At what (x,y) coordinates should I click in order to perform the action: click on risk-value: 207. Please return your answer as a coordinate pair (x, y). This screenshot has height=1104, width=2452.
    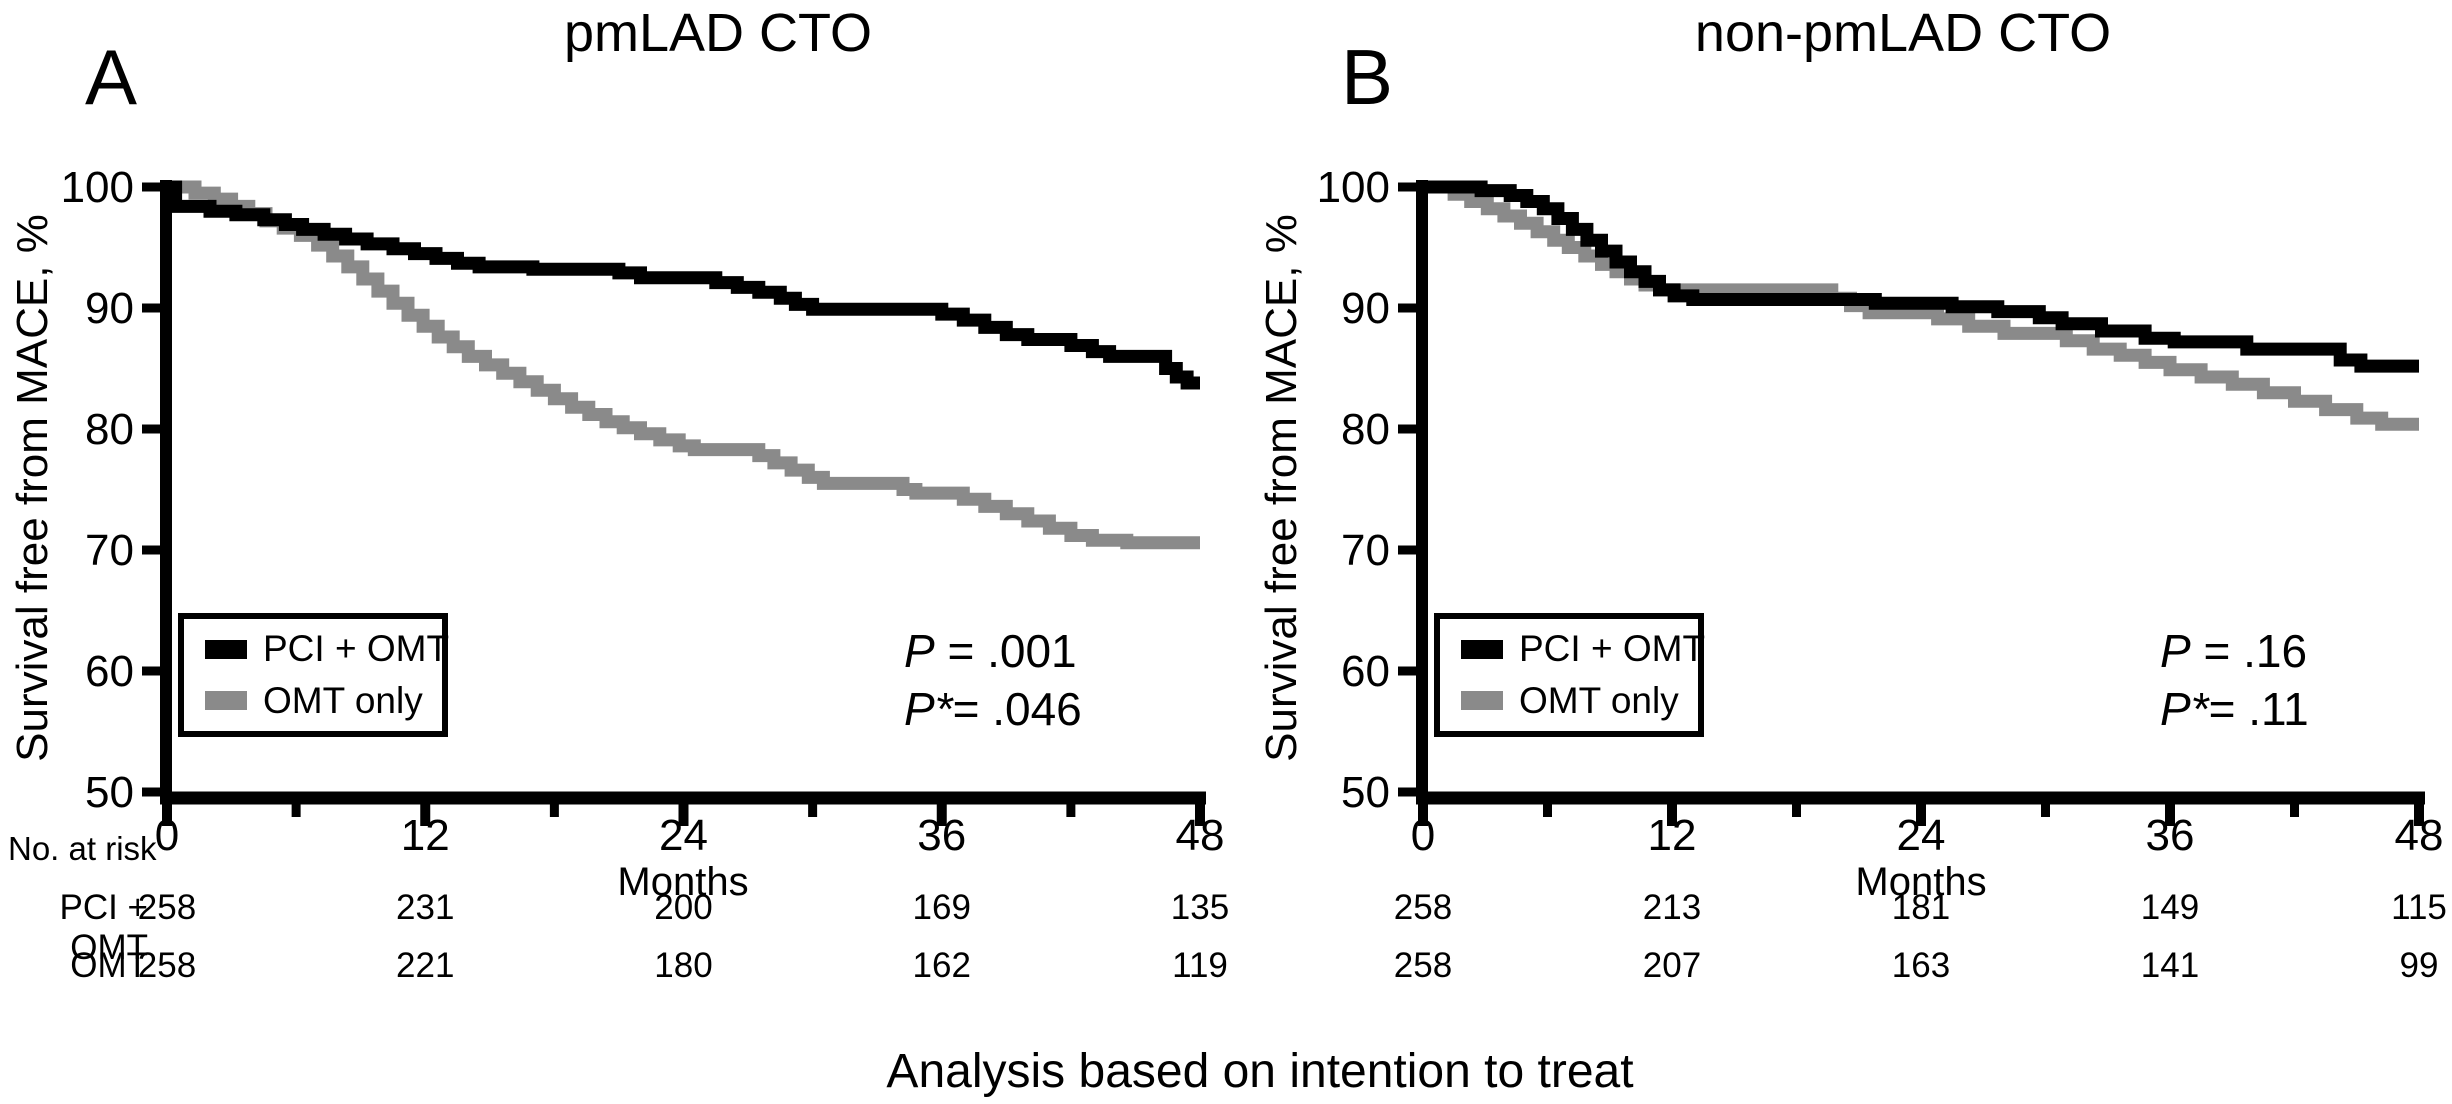
    Looking at the image, I should click on (1672, 965).